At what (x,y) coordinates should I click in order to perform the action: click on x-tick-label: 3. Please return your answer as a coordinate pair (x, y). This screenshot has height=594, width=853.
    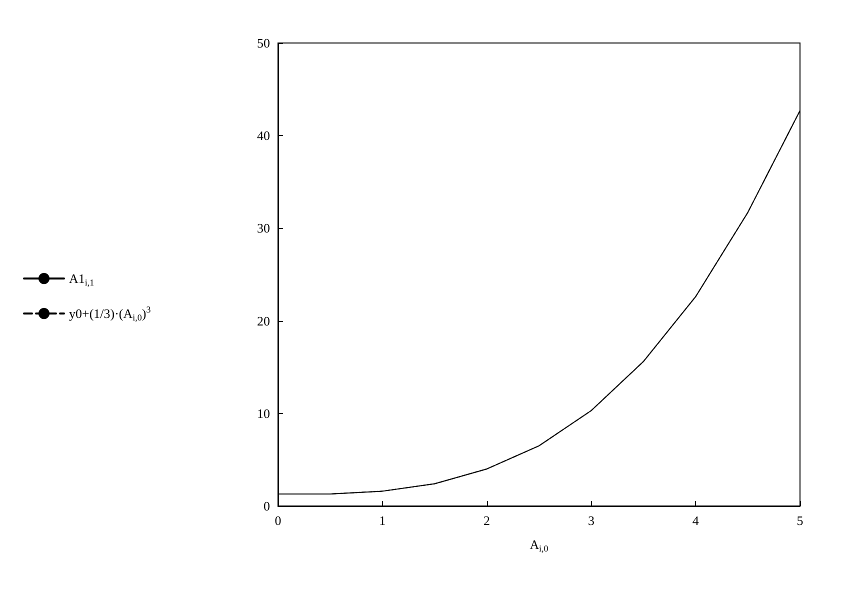
    Looking at the image, I should click on (591, 520).